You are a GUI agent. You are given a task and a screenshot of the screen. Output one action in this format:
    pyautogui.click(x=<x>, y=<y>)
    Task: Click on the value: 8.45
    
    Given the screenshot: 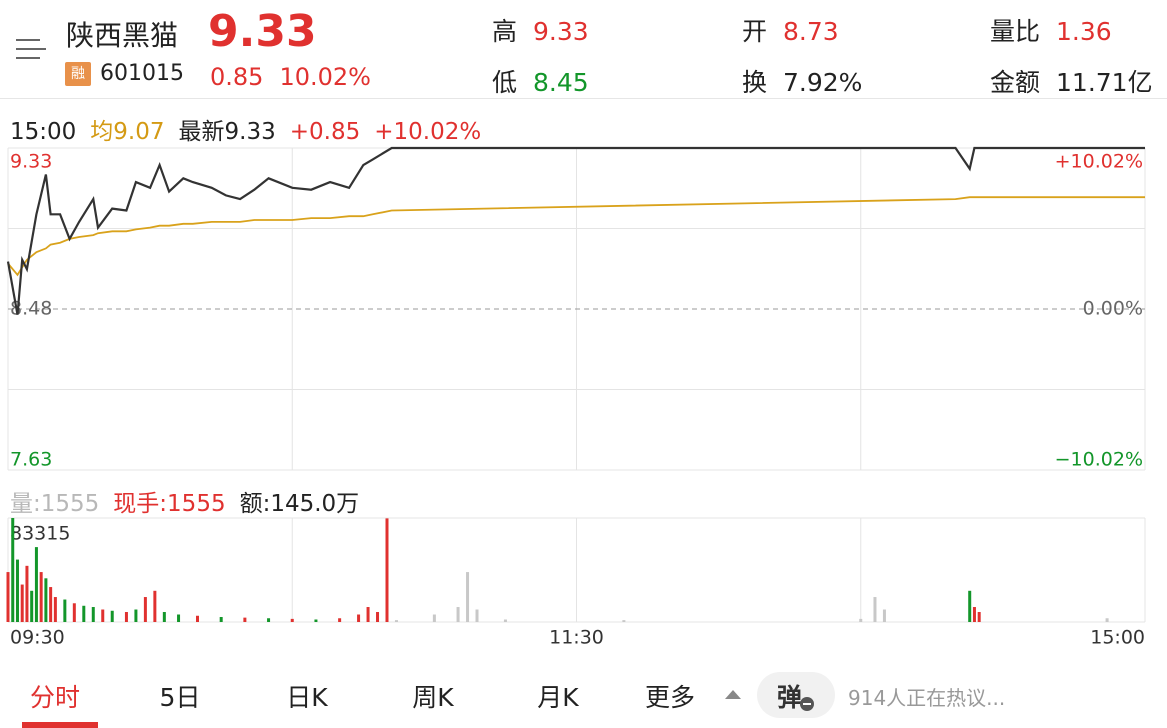 What is the action you would take?
    pyautogui.click(x=561, y=82)
    